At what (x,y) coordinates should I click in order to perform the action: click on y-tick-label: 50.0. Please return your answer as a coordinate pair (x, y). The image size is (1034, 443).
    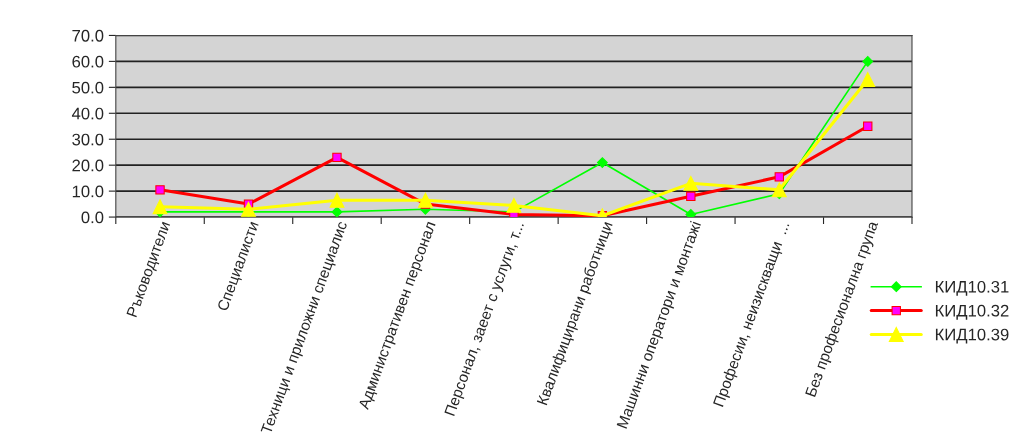
    Looking at the image, I should click on (88, 87).